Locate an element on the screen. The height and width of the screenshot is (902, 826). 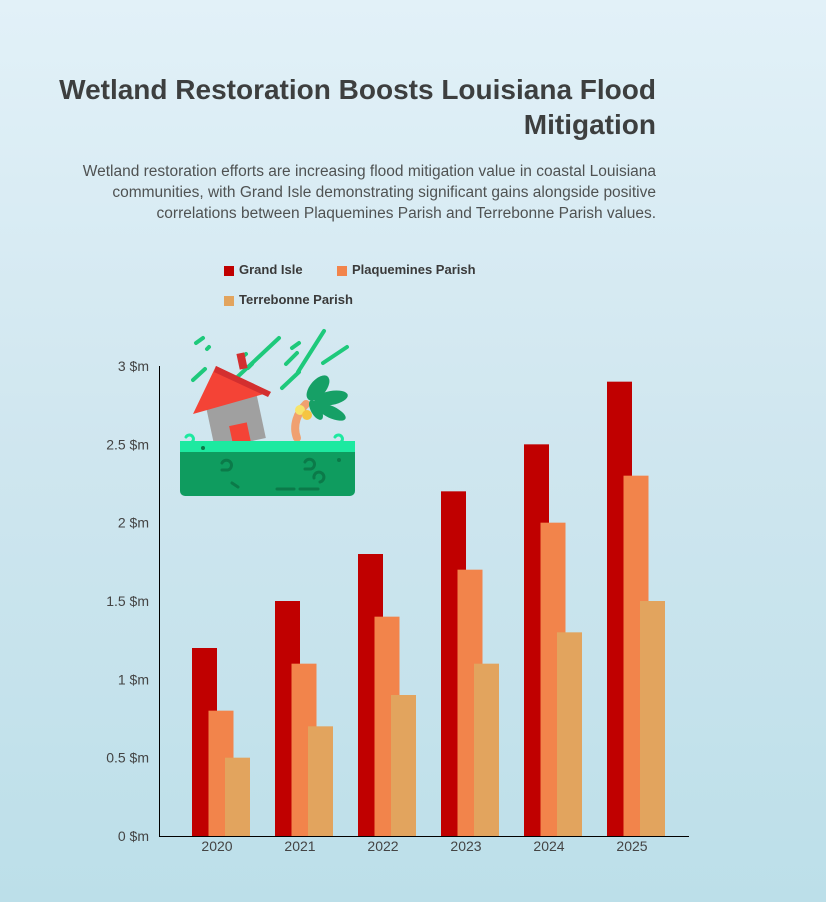
bar-terrebonne-parish-2022 is located at coordinates (403, 765).